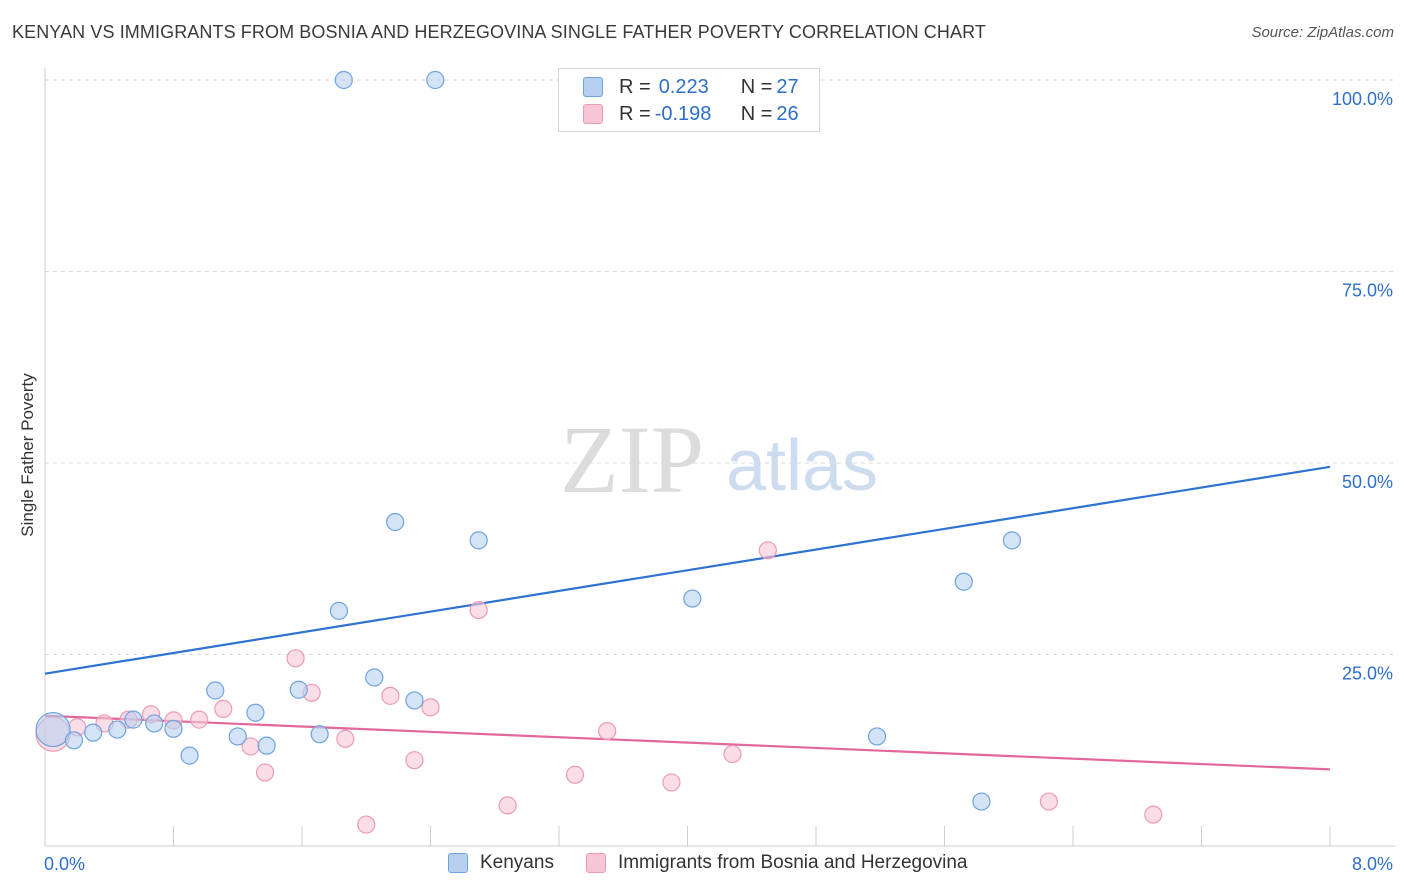 The width and height of the screenshot is (1406, 892). I want to click on watermark: ZIP atlas, so click(719, 459).